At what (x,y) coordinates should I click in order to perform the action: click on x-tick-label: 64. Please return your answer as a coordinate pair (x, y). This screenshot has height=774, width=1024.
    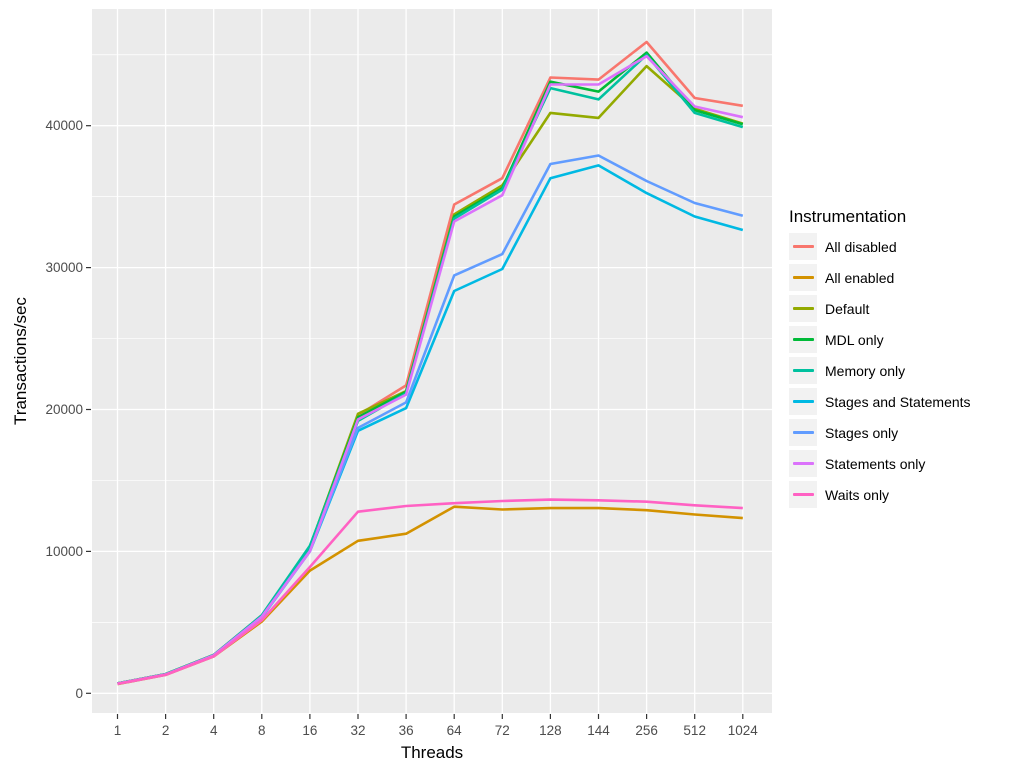
    Looking at the image, I should click on (455, 730).